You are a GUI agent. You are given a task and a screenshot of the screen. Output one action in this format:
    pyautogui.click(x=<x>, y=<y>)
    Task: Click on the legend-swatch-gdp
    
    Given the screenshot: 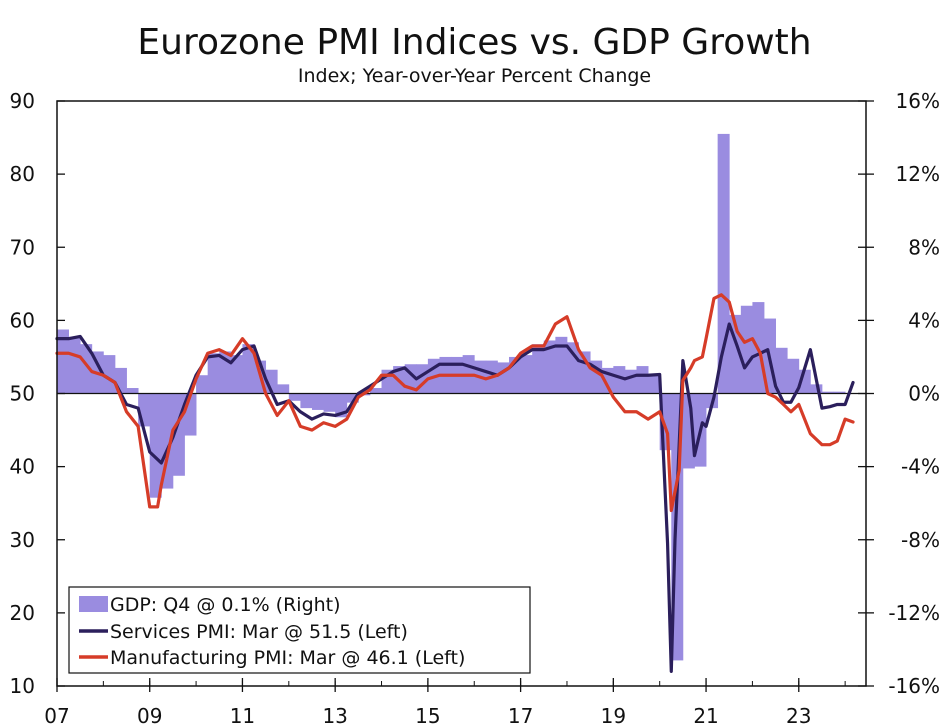 What is the action you would take?
    pyautogui.click(x=93, y=604)
    